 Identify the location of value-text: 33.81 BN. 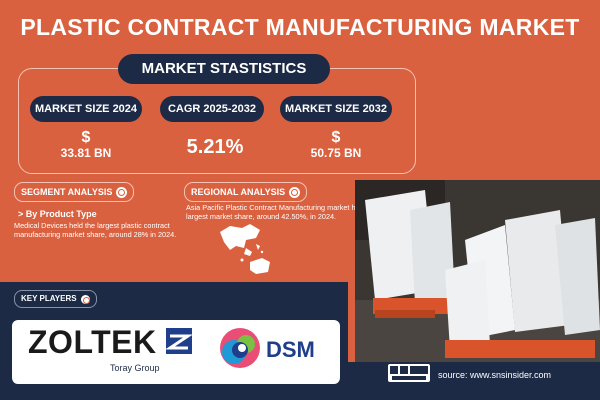
(86, 153).